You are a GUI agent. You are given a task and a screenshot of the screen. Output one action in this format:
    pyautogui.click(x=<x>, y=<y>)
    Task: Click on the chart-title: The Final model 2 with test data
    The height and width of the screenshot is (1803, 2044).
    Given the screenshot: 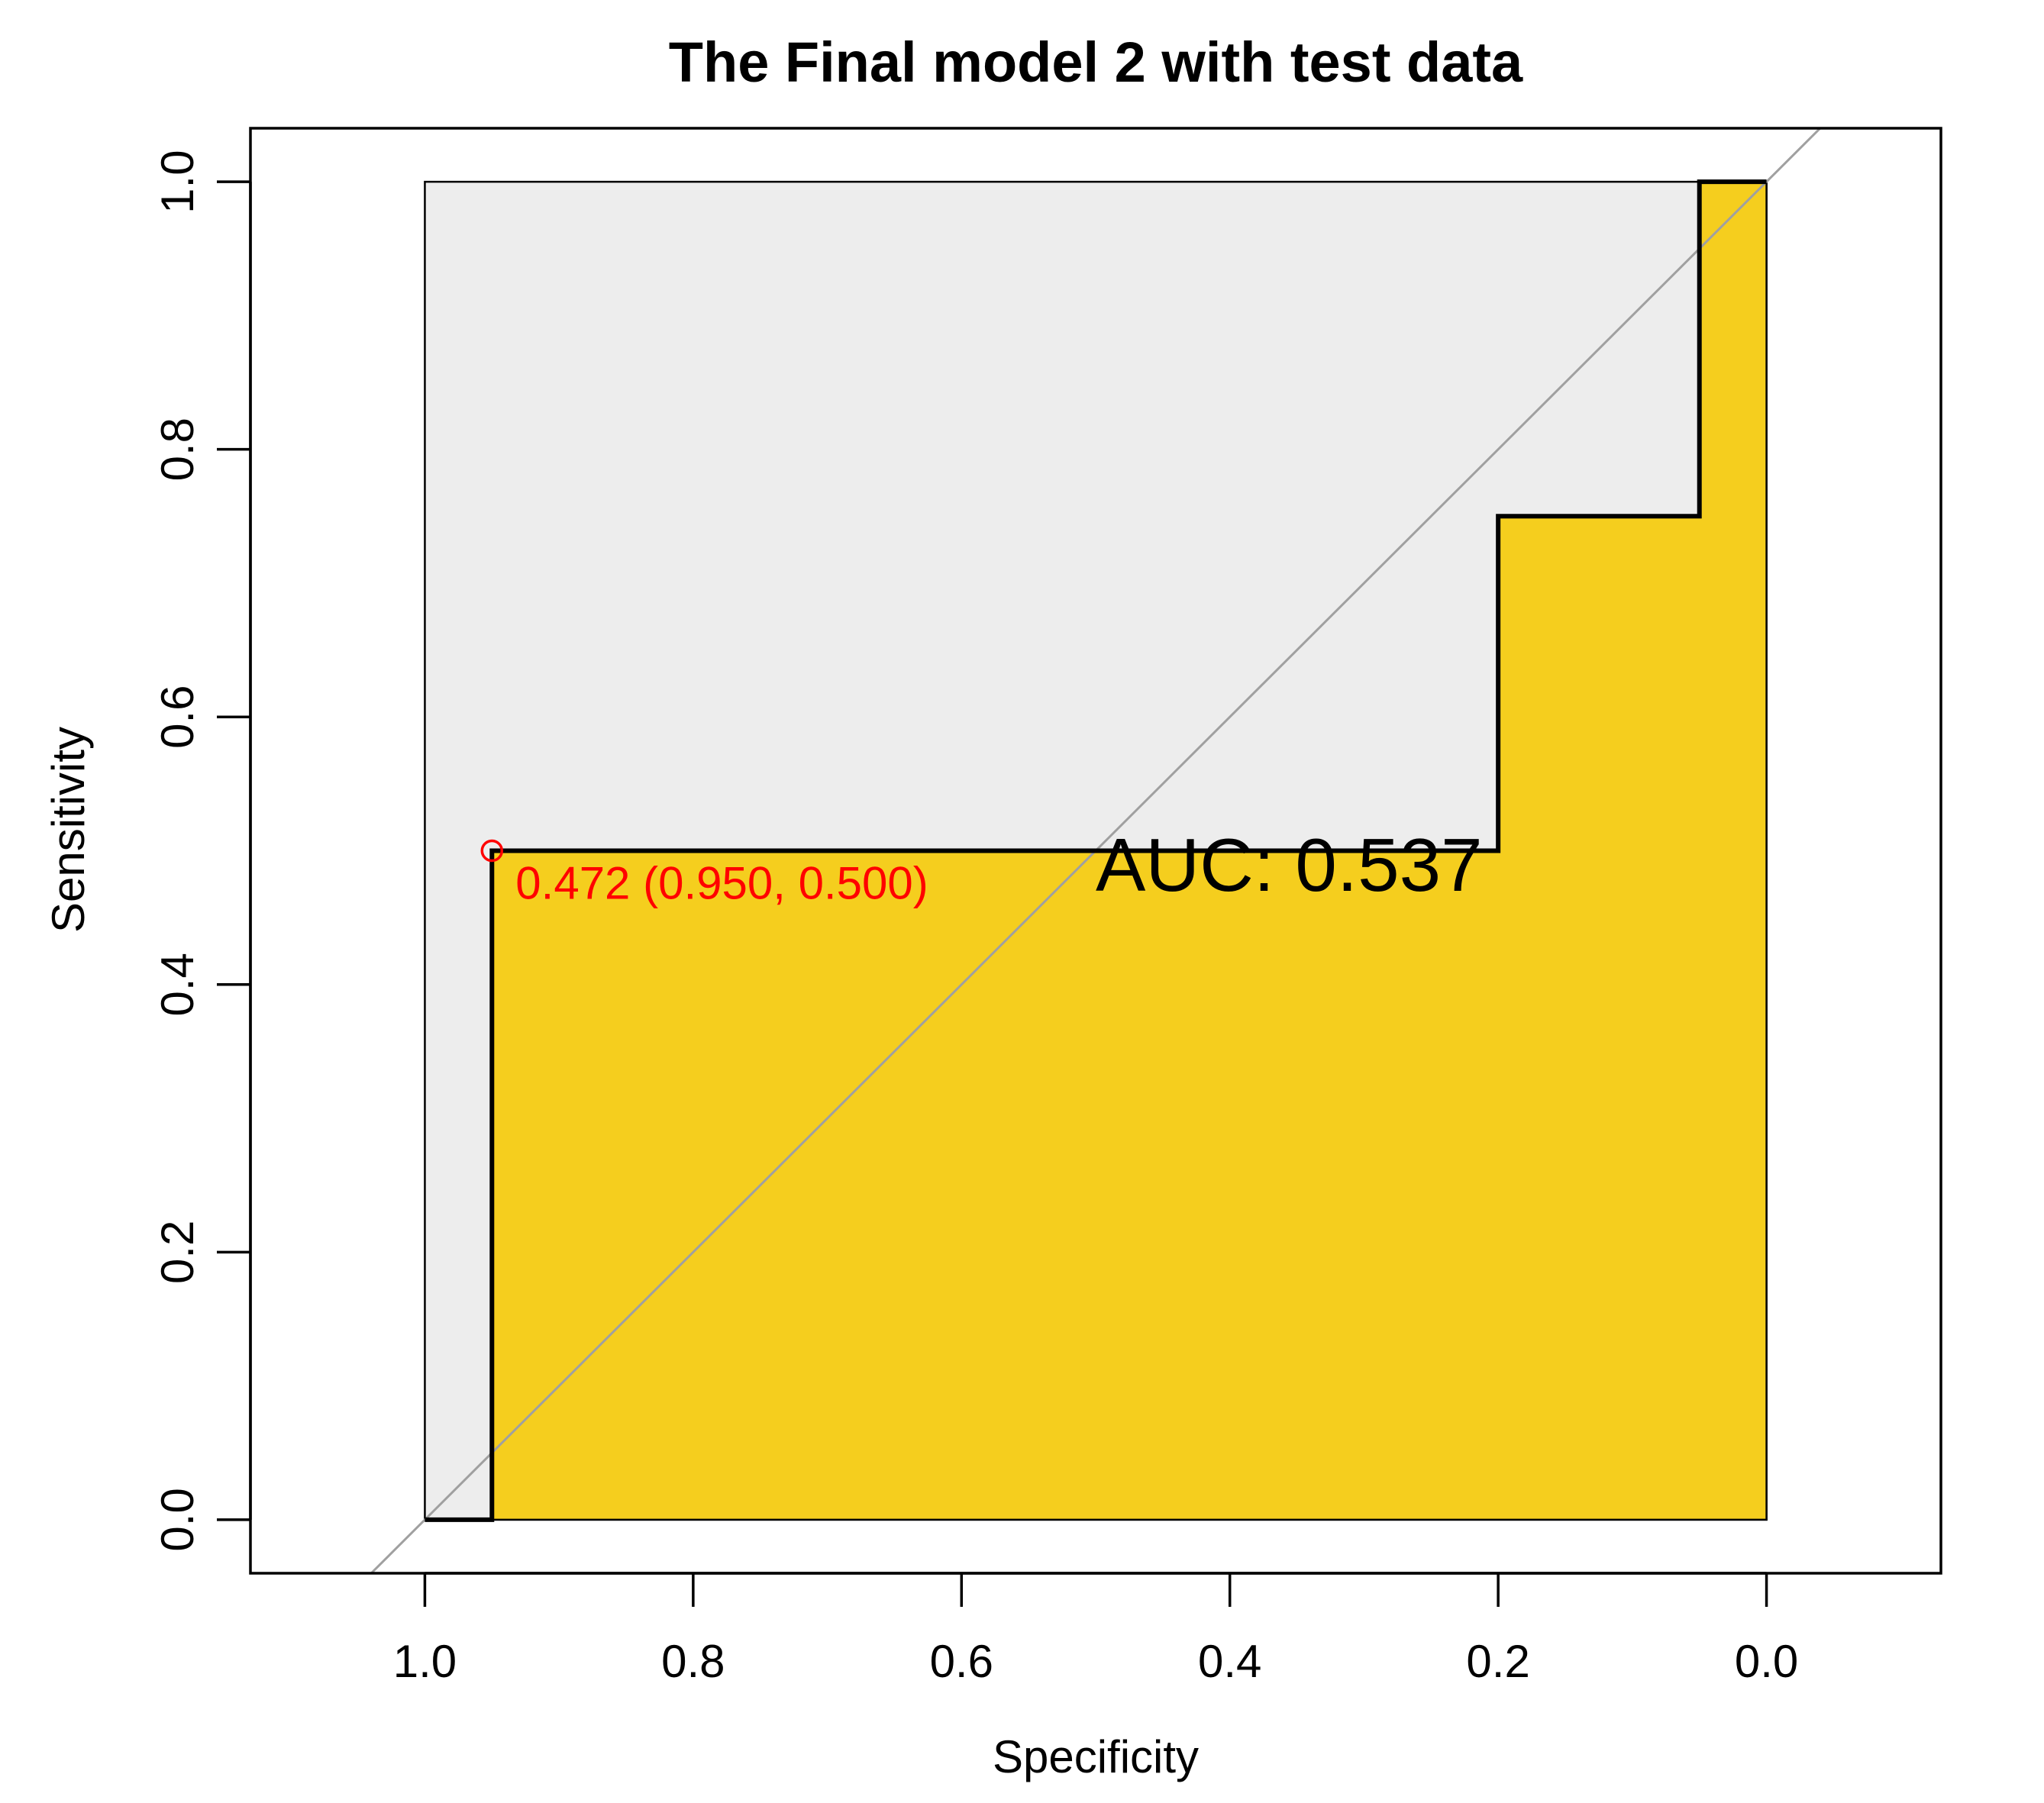 What is the action you would take?
    pyautogui.click(x=1096, y=62)
    